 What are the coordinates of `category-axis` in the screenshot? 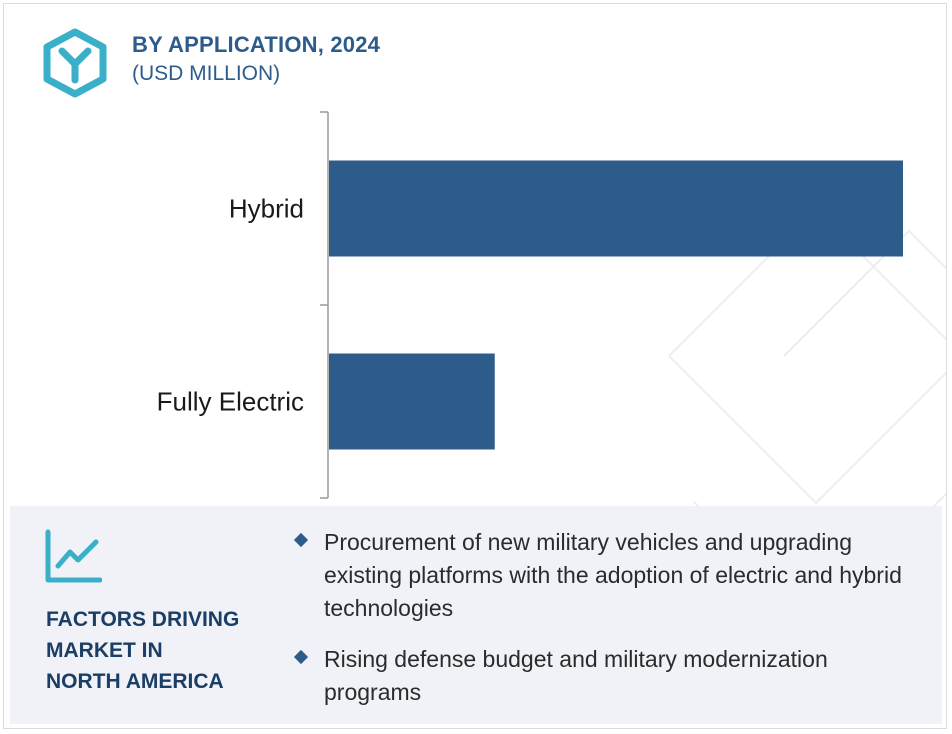 It's located at (324, 305).